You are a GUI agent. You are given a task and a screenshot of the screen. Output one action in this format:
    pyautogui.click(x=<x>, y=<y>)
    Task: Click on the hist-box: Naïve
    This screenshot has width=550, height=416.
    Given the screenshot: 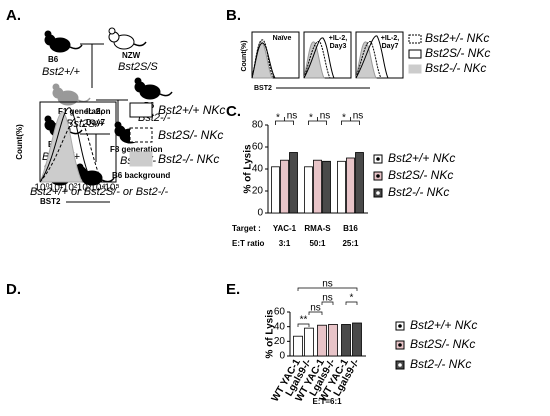 What is the action you would take?
    pyautogui.click(x=275, y=55)
    